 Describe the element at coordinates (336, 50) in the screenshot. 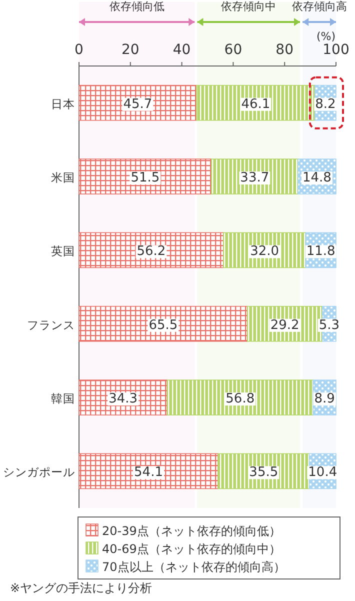

I see `x-tick-label: 100` at that location.